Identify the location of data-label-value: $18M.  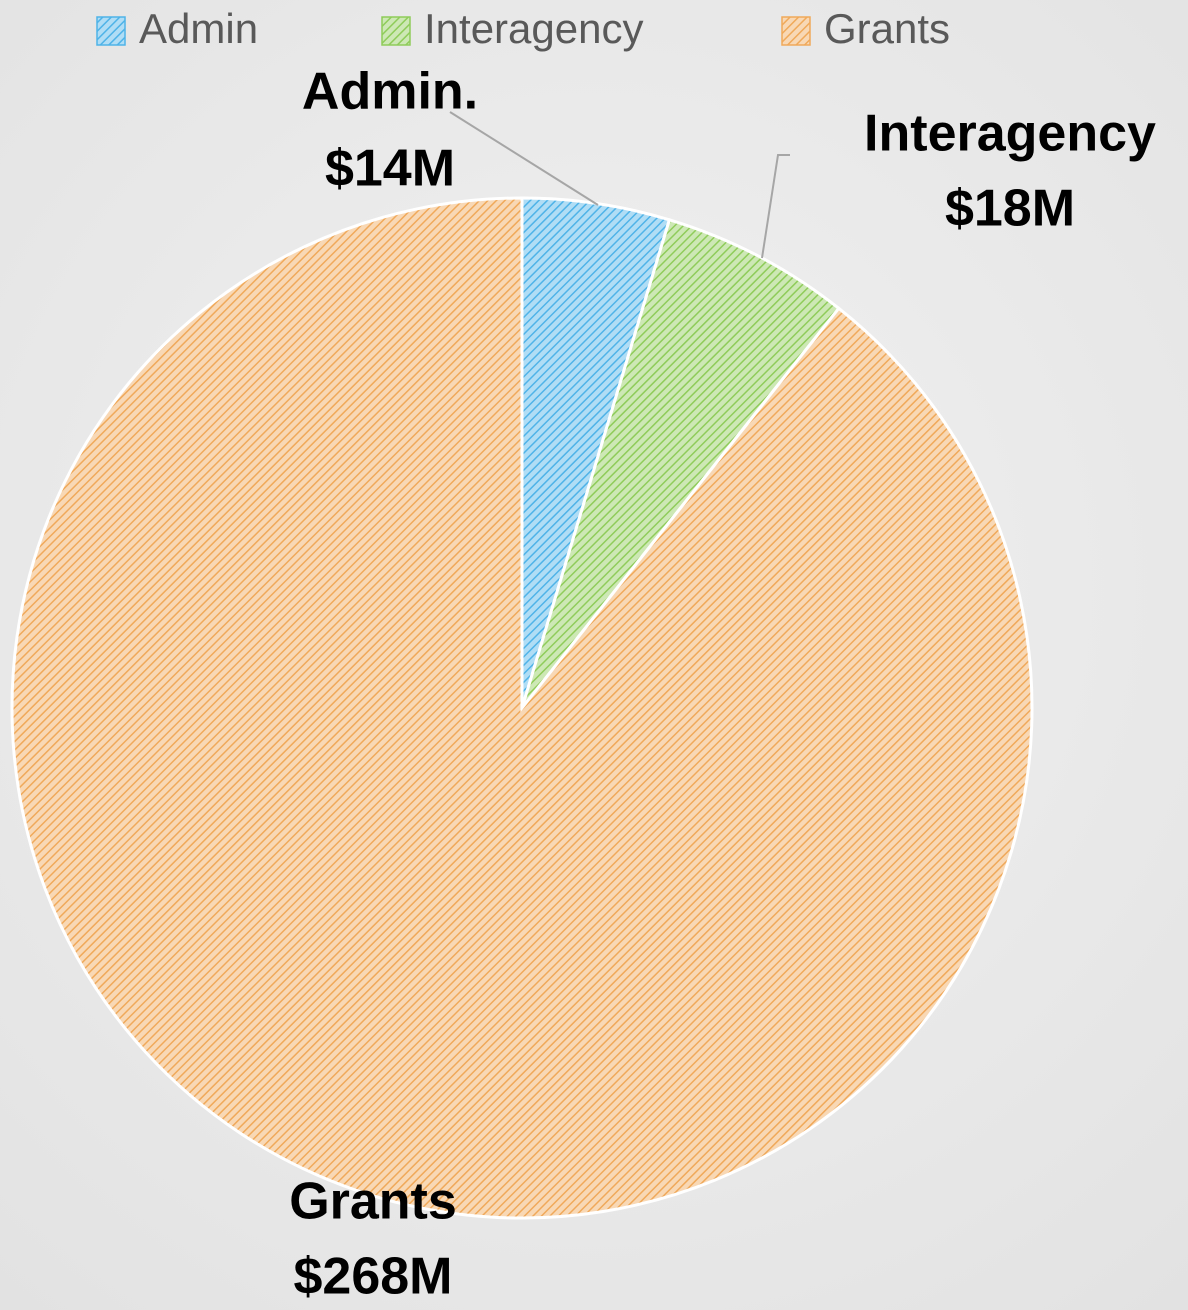
(1010, 209).